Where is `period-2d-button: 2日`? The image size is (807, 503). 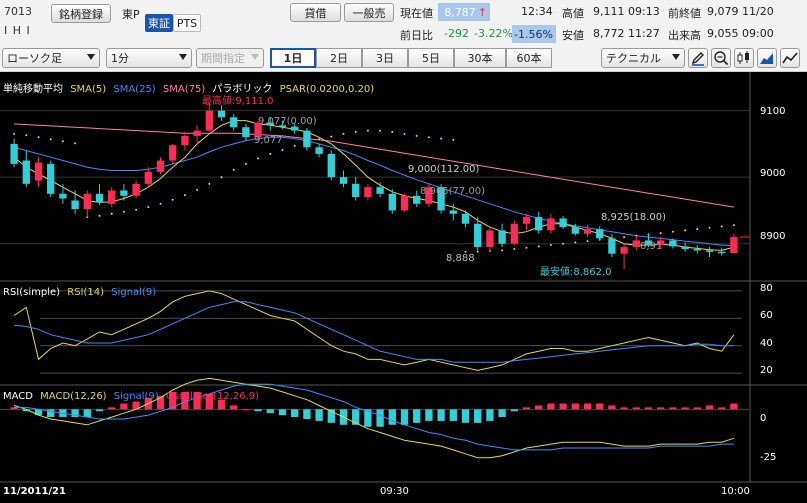
period-2d-button: 2日 is located at coordinates (339, 58).